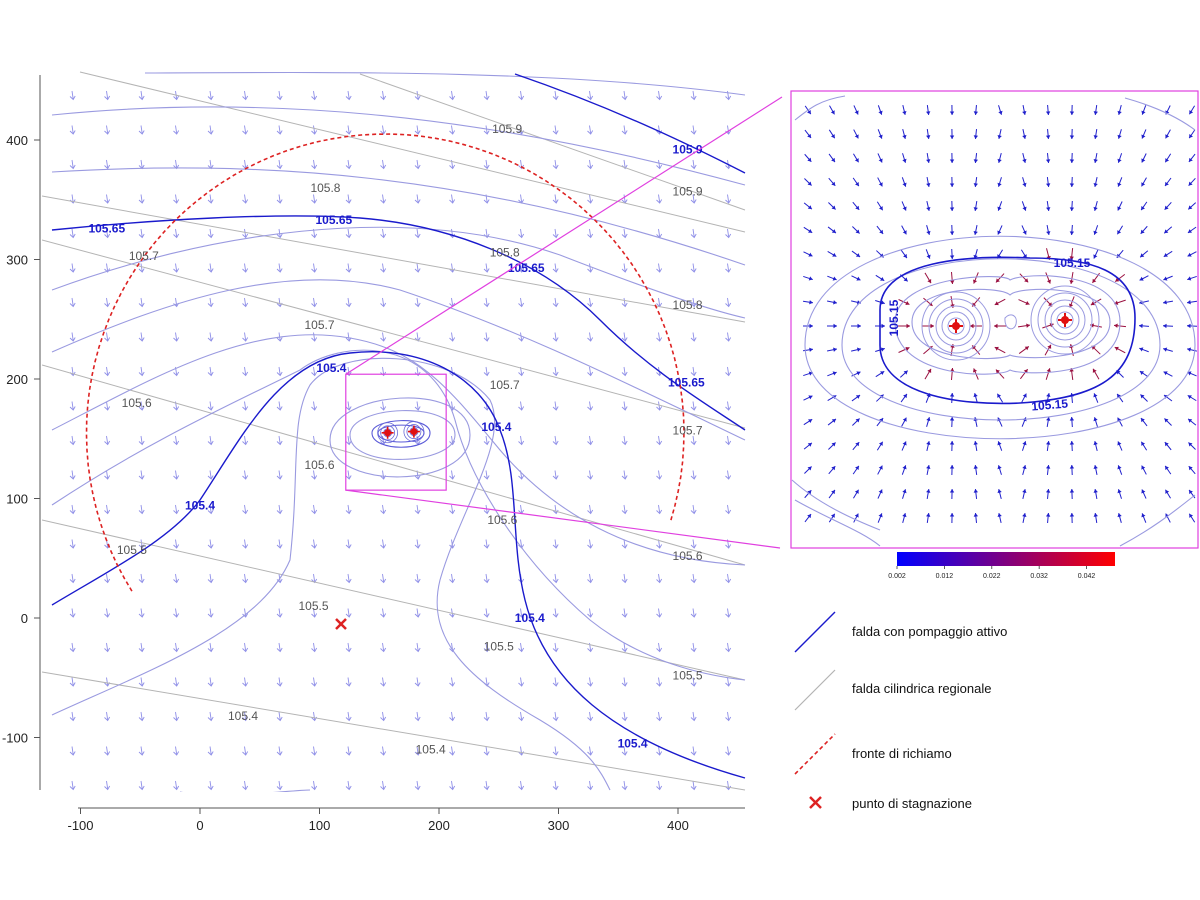 Image resolution: width=1200 pixels, height=900 pixels. What do you see at coordinates (688, 675) in the screenshot?
I see `regional-contour-label: 105.5` at bounding box center [688, 675].